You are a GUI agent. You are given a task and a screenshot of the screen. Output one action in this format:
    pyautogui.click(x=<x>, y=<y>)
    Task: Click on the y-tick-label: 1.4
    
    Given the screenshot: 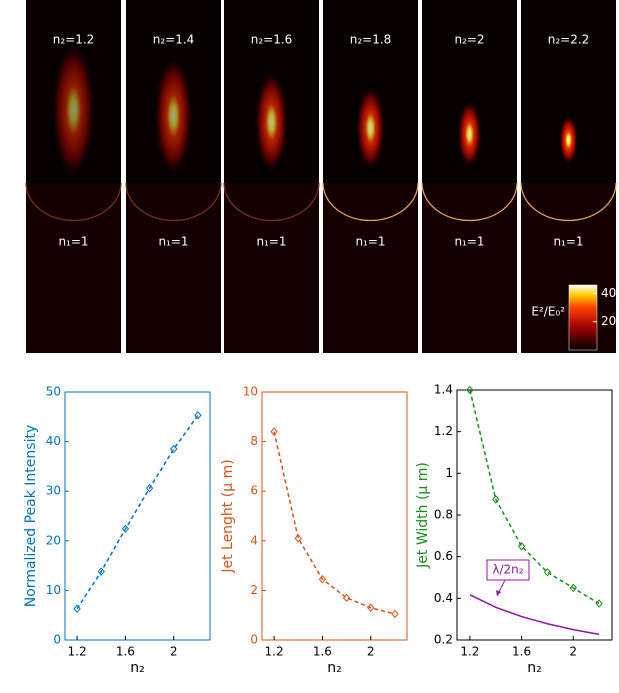 What is the action you would take?
    pyautogui.click(x=443, y=390)
    